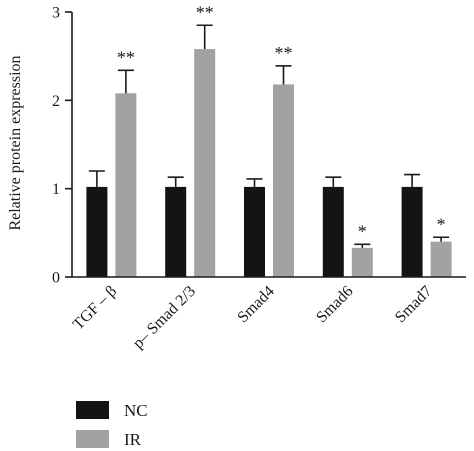 The height and width of the screenshot is (451, 474). What do you see at coordinates (164, 317) in the screenshot?
I see `x-tick-label: p– Smad 2/3` at bounding box center [164, 317].